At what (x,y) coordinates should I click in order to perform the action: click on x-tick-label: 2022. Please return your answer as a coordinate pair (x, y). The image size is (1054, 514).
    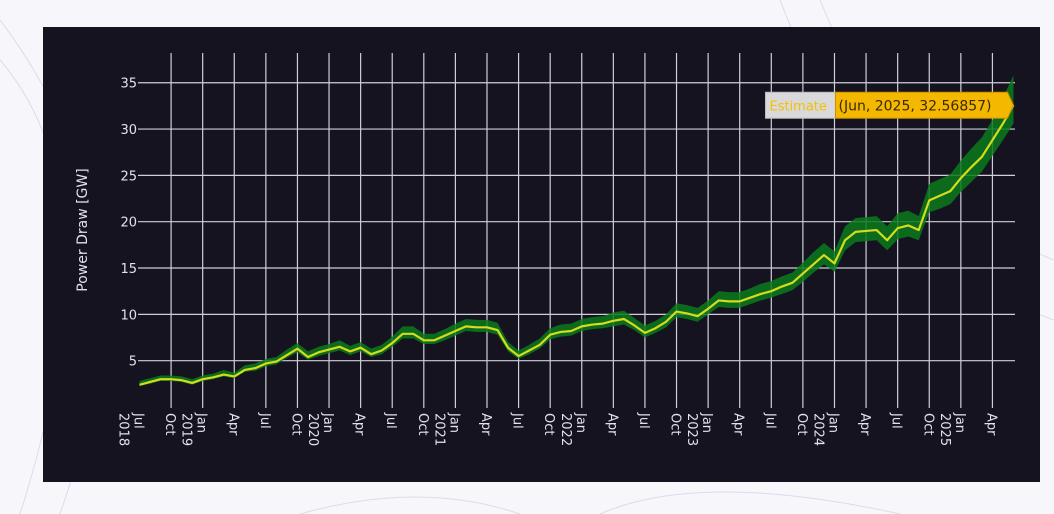
    Looking at the image, I should click on (565, 429).